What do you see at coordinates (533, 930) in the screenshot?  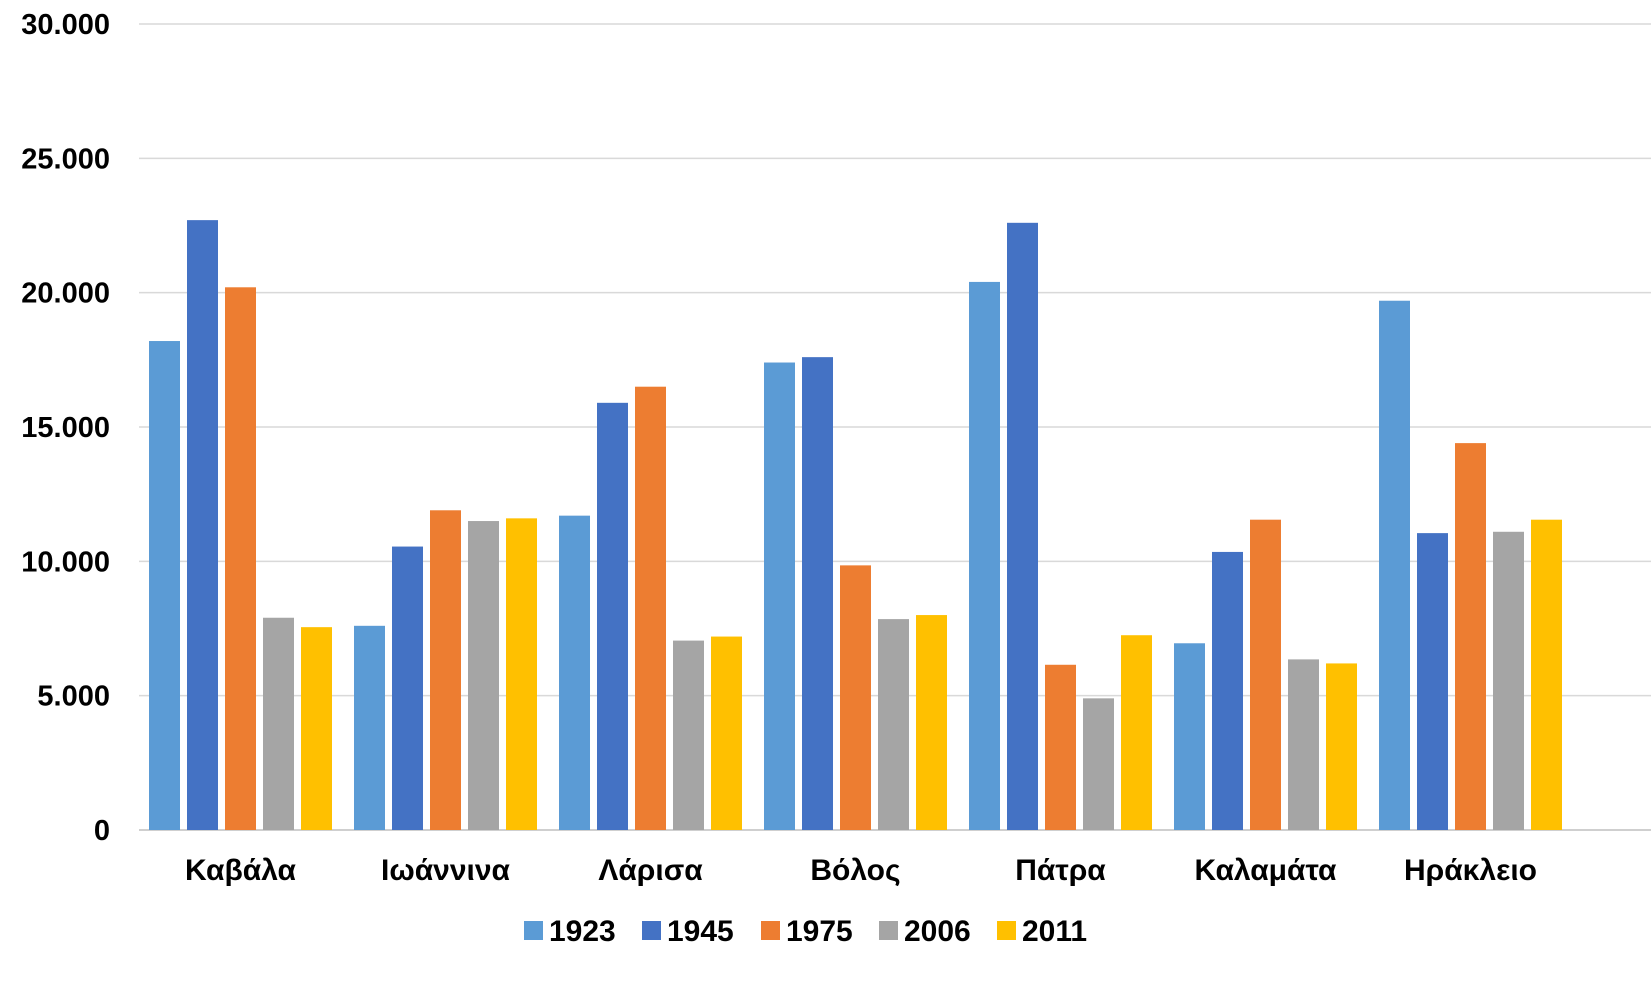 I see `legend-swatch-1923` at bounding box center [533, 930].